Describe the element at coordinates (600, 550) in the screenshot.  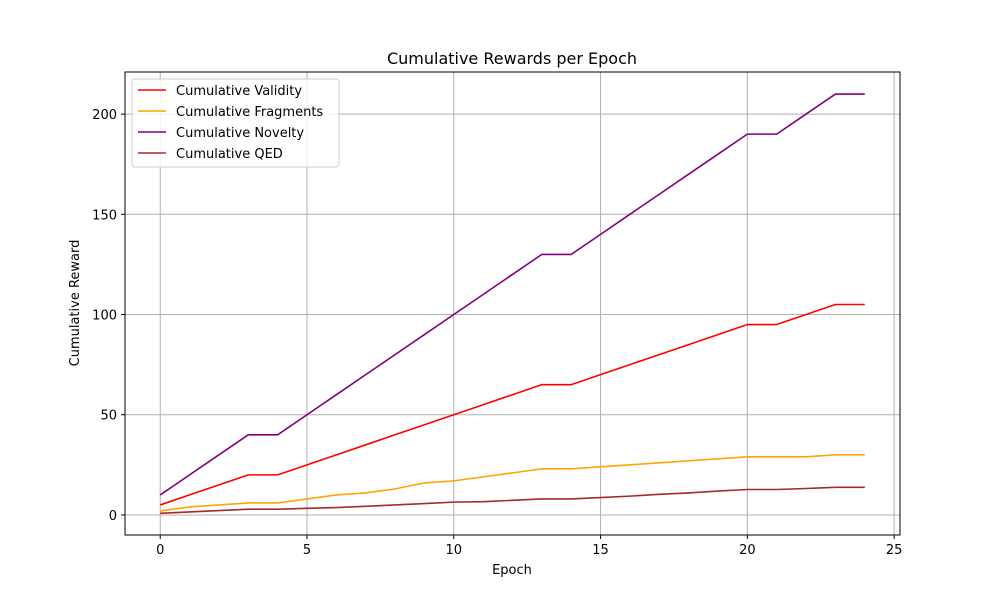
I see `x-tick-label: 15` at that location.